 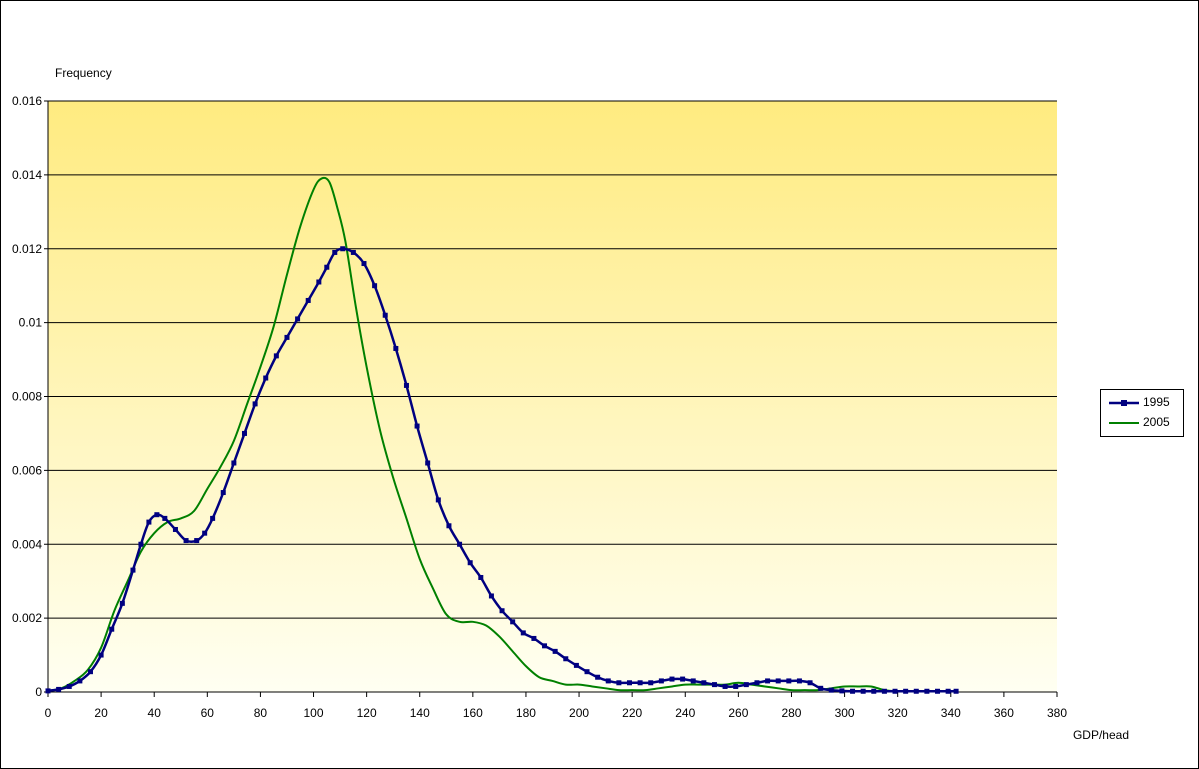 I want to click on x-tick-label: 140, so click(x=420, y=713).